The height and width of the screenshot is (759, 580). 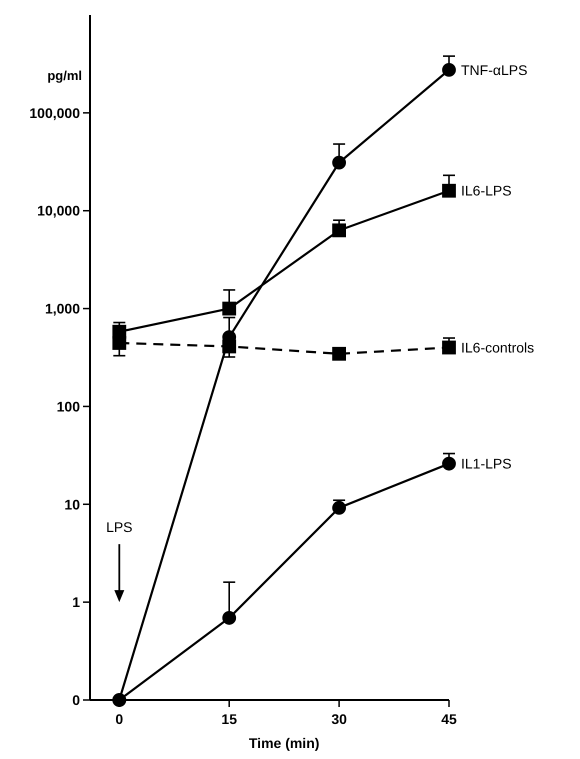 What do you see at coordinates (229, 719) in the screenshot?
I see `x-tick-label: 15` at bounding box center [229, 719].